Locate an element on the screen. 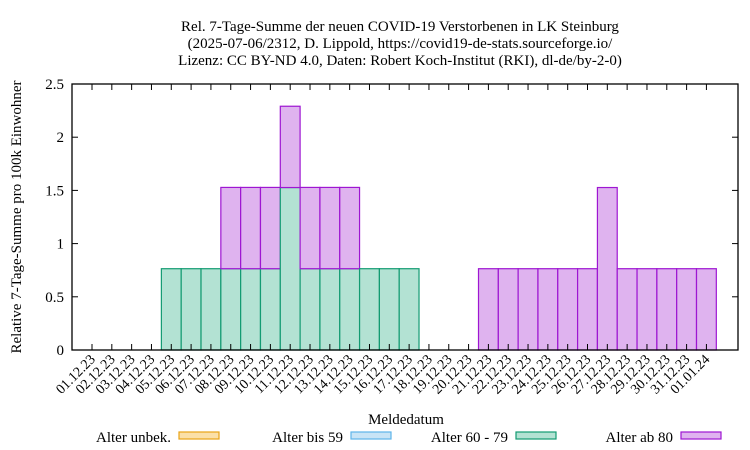  y-tick-label: 0.5 is located at coordinates (54, 298).